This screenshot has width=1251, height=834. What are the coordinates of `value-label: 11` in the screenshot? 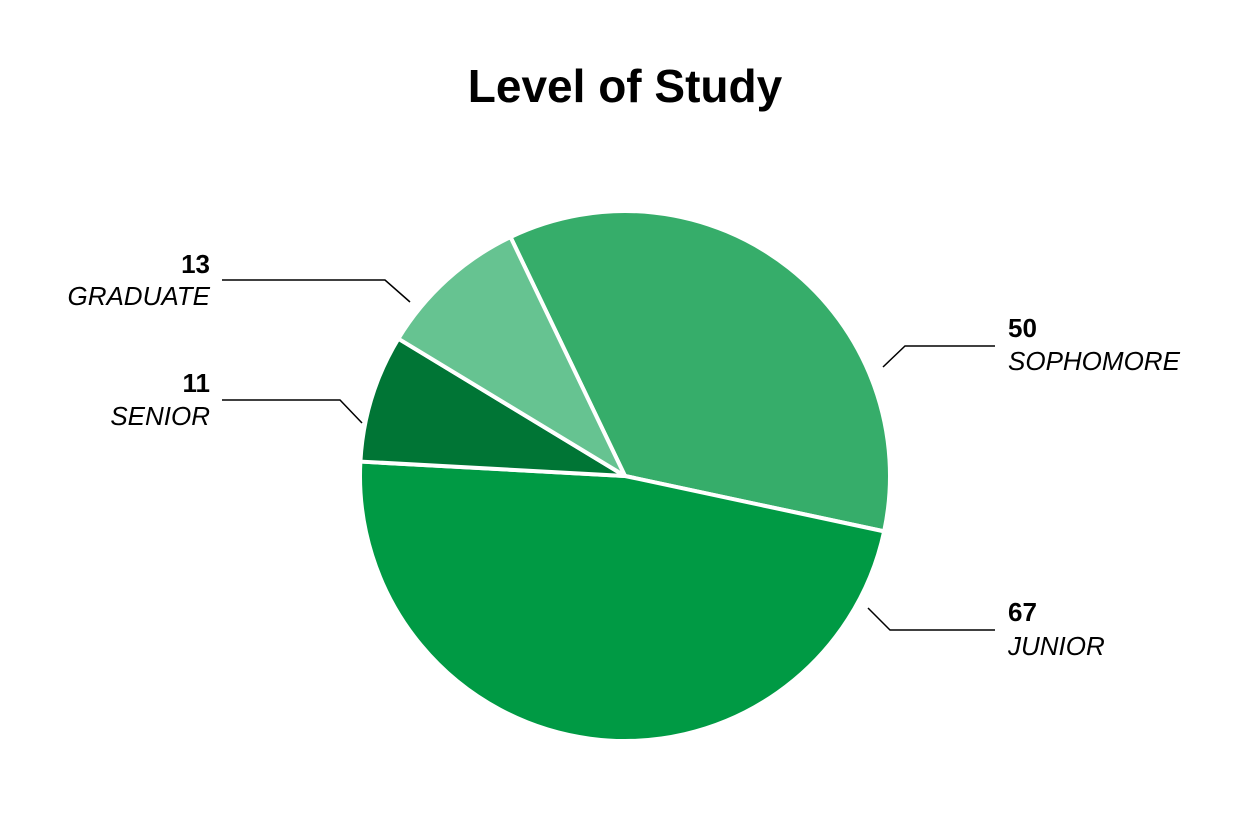 It's located at (197, 383).